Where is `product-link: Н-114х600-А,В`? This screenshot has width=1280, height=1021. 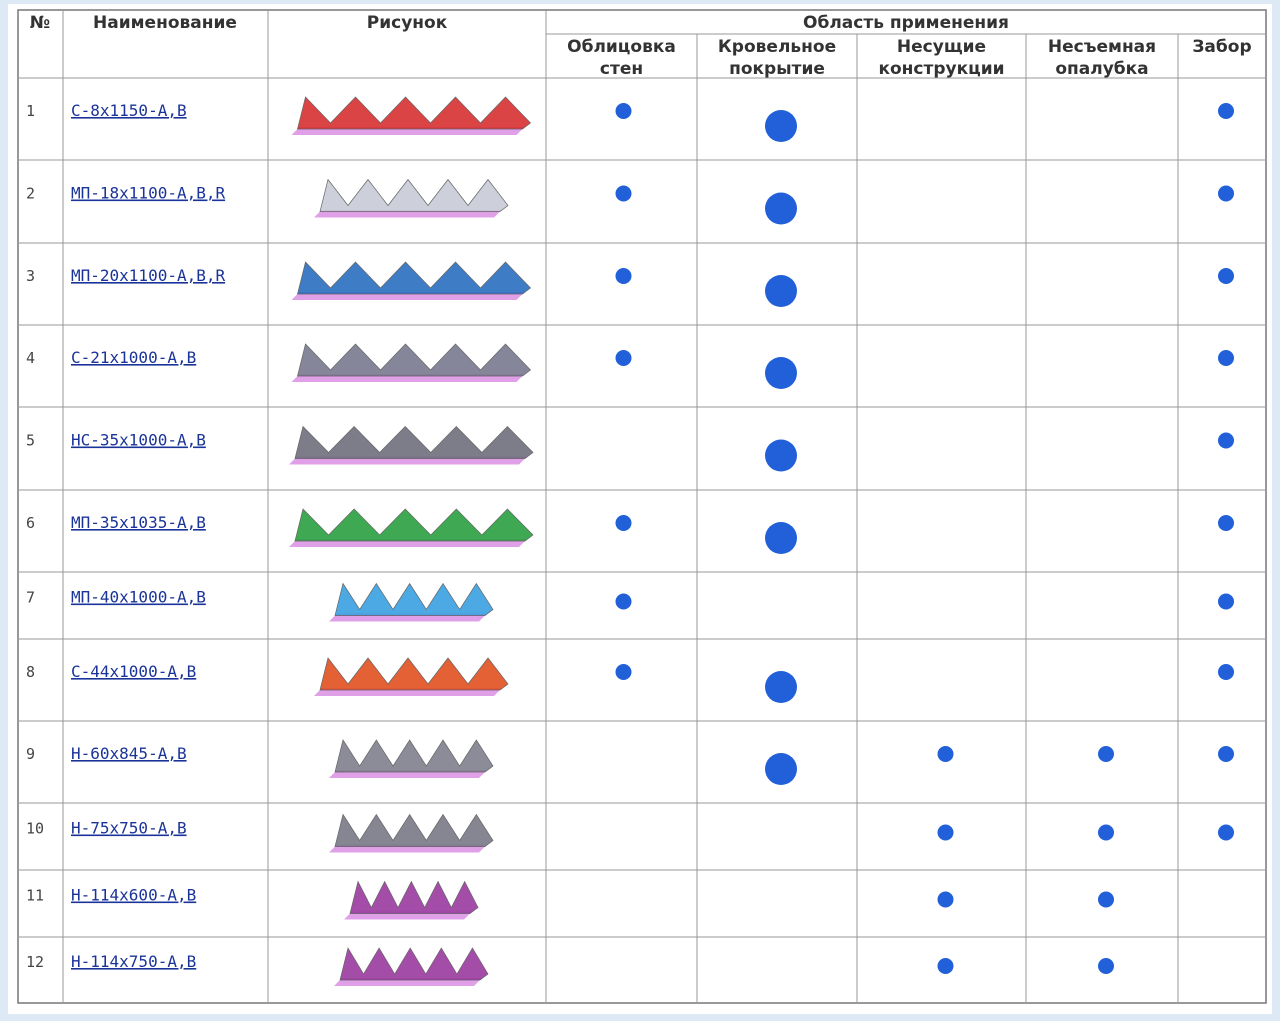
product-link: Н-114х600-А,В is located at coordinates (133, 895).